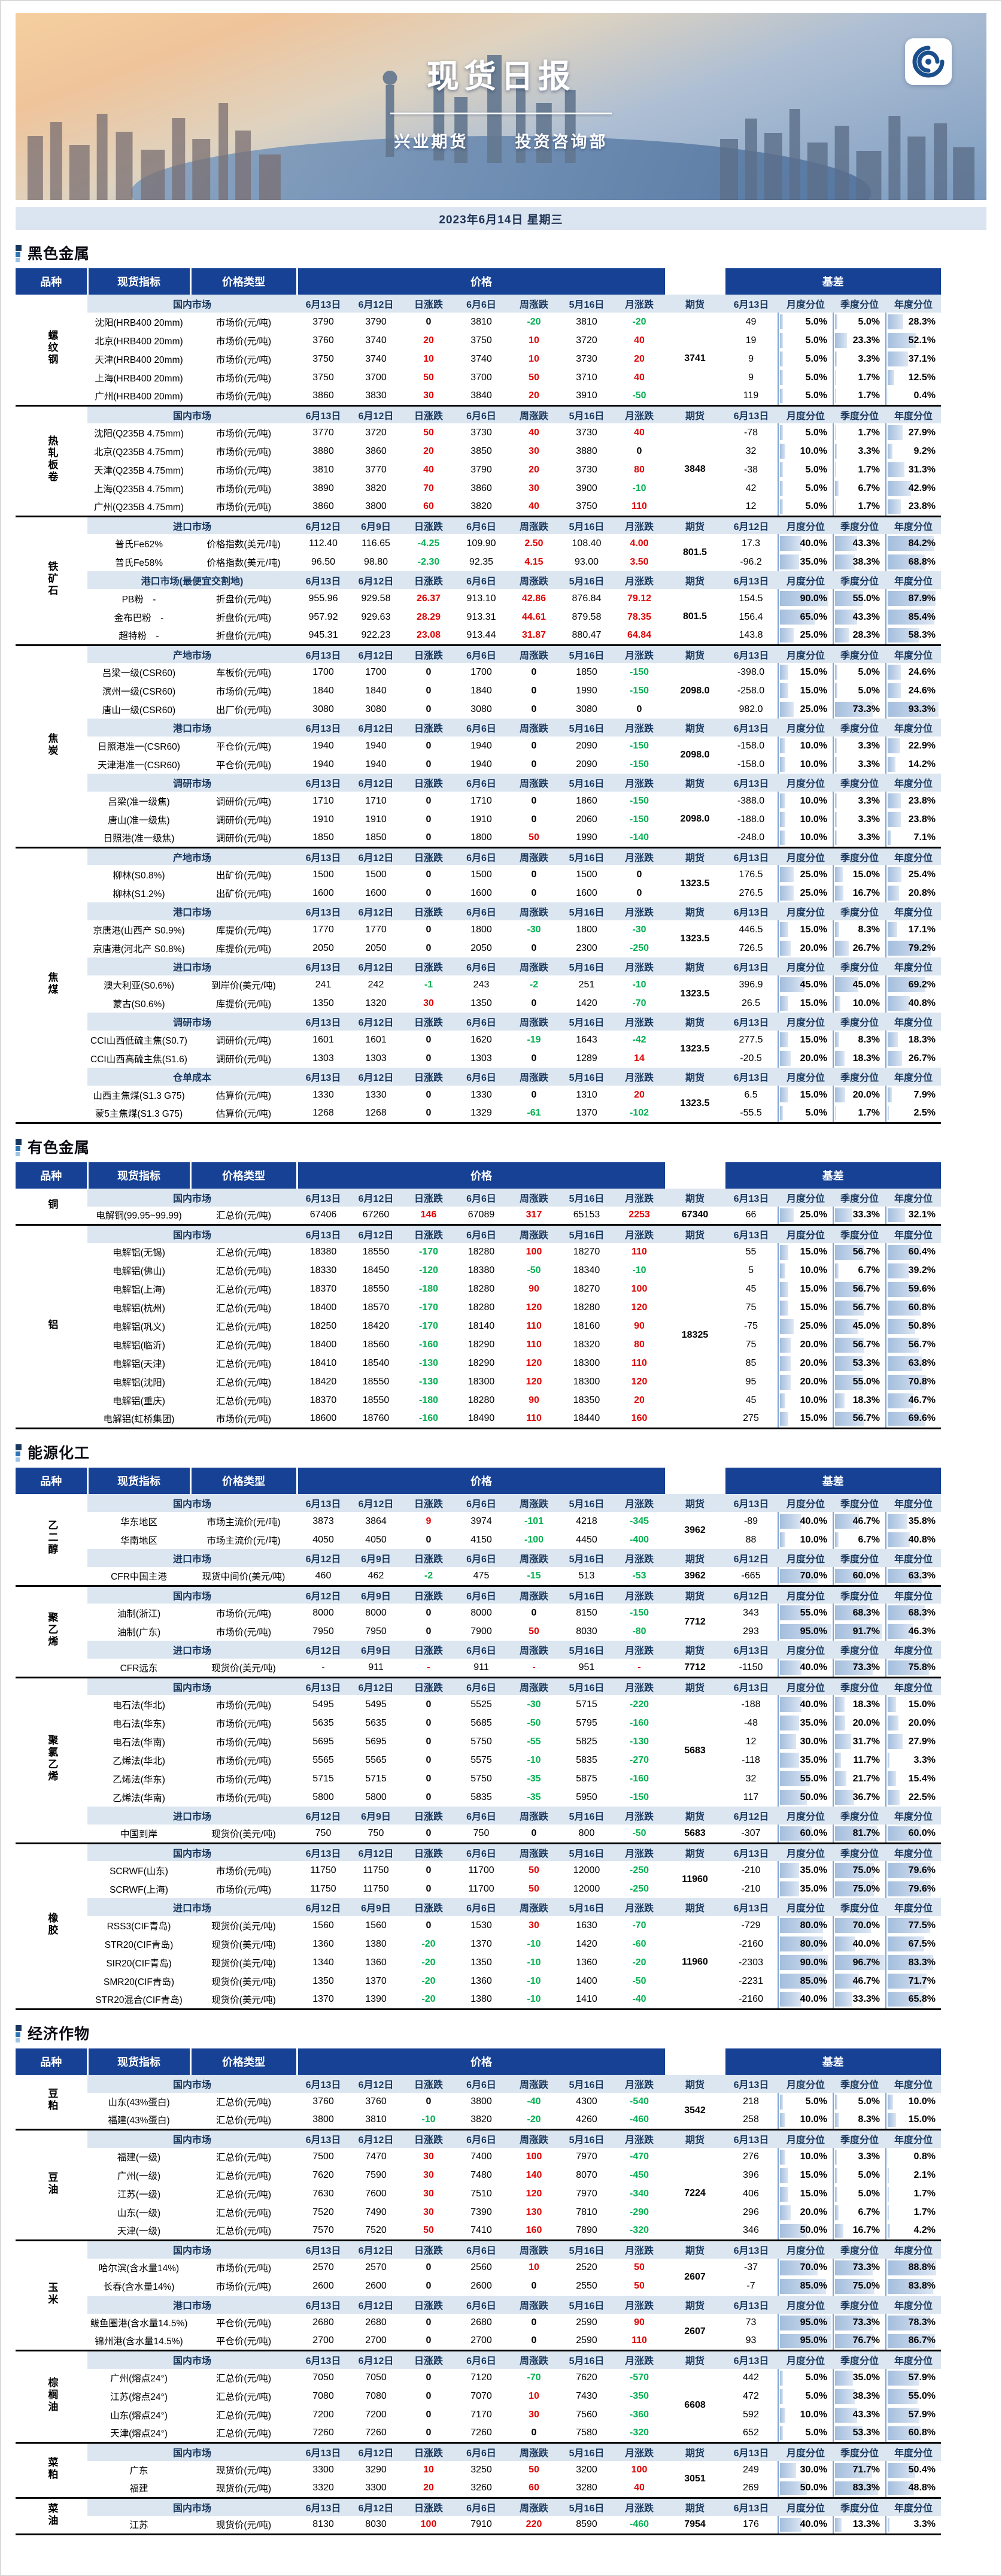  What do you see at coordinates (806, 1778) in the screenshot?
I see `percentile-cell: 55.0%` at bounding box center [806, 1778].